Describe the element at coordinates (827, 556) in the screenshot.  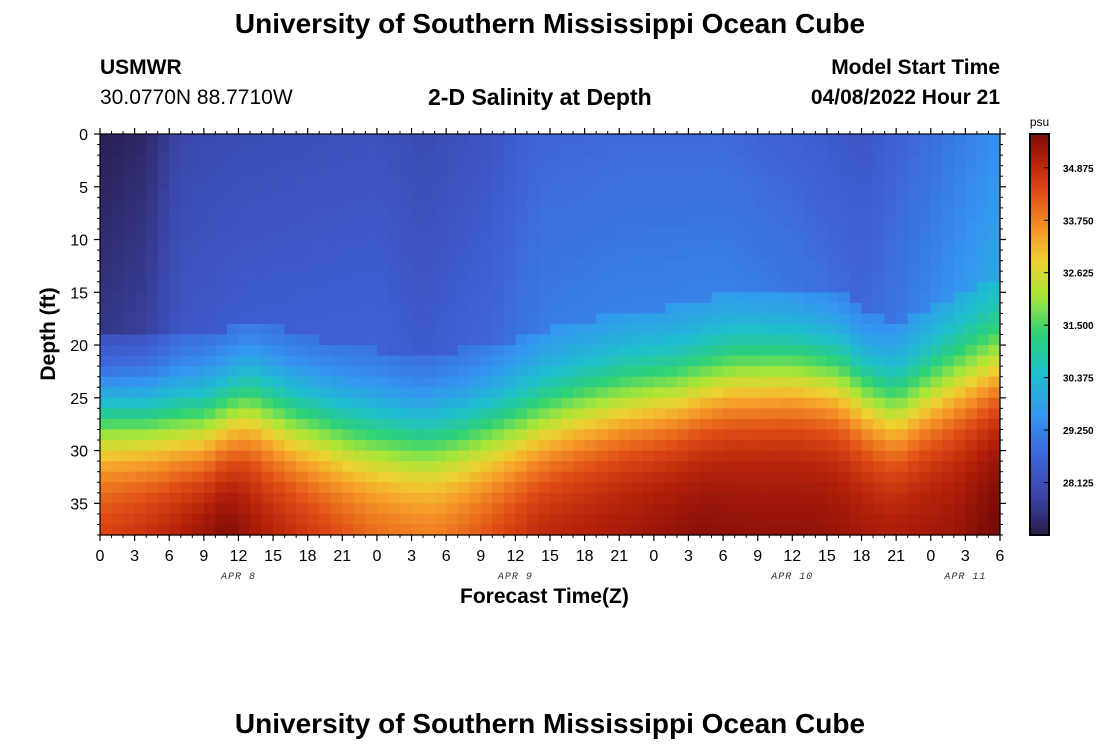
I see `x-tick-label: 15` at that location.